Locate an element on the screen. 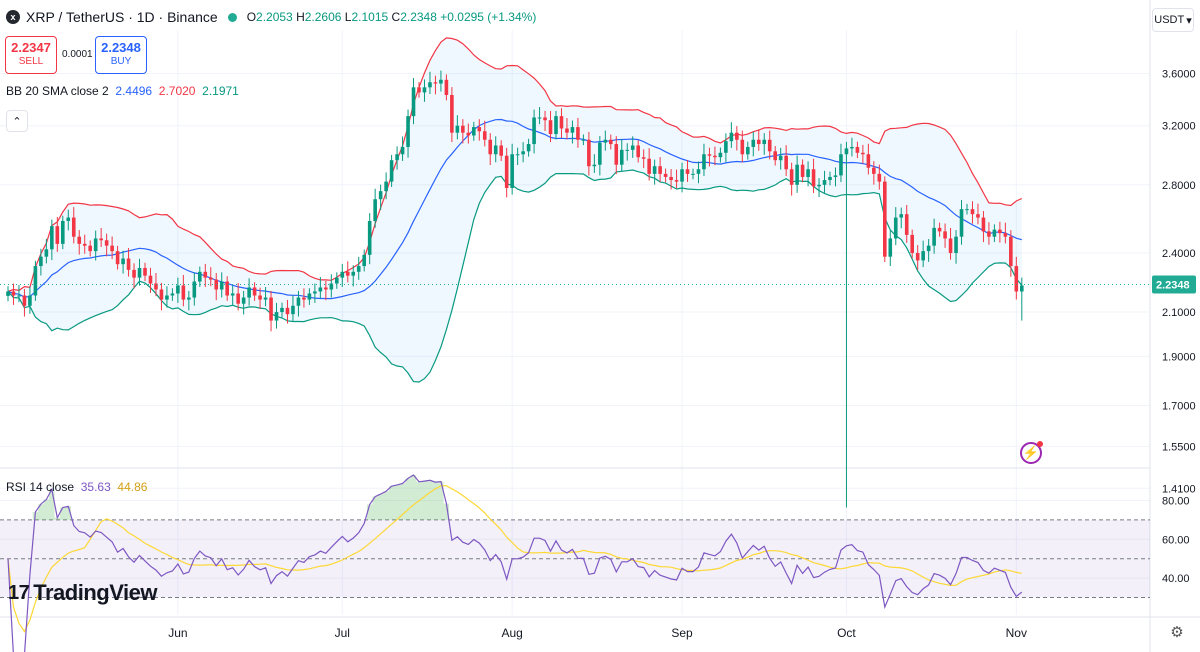  sell-button: 2.2347 SELL is located at coordinates (31, 55).